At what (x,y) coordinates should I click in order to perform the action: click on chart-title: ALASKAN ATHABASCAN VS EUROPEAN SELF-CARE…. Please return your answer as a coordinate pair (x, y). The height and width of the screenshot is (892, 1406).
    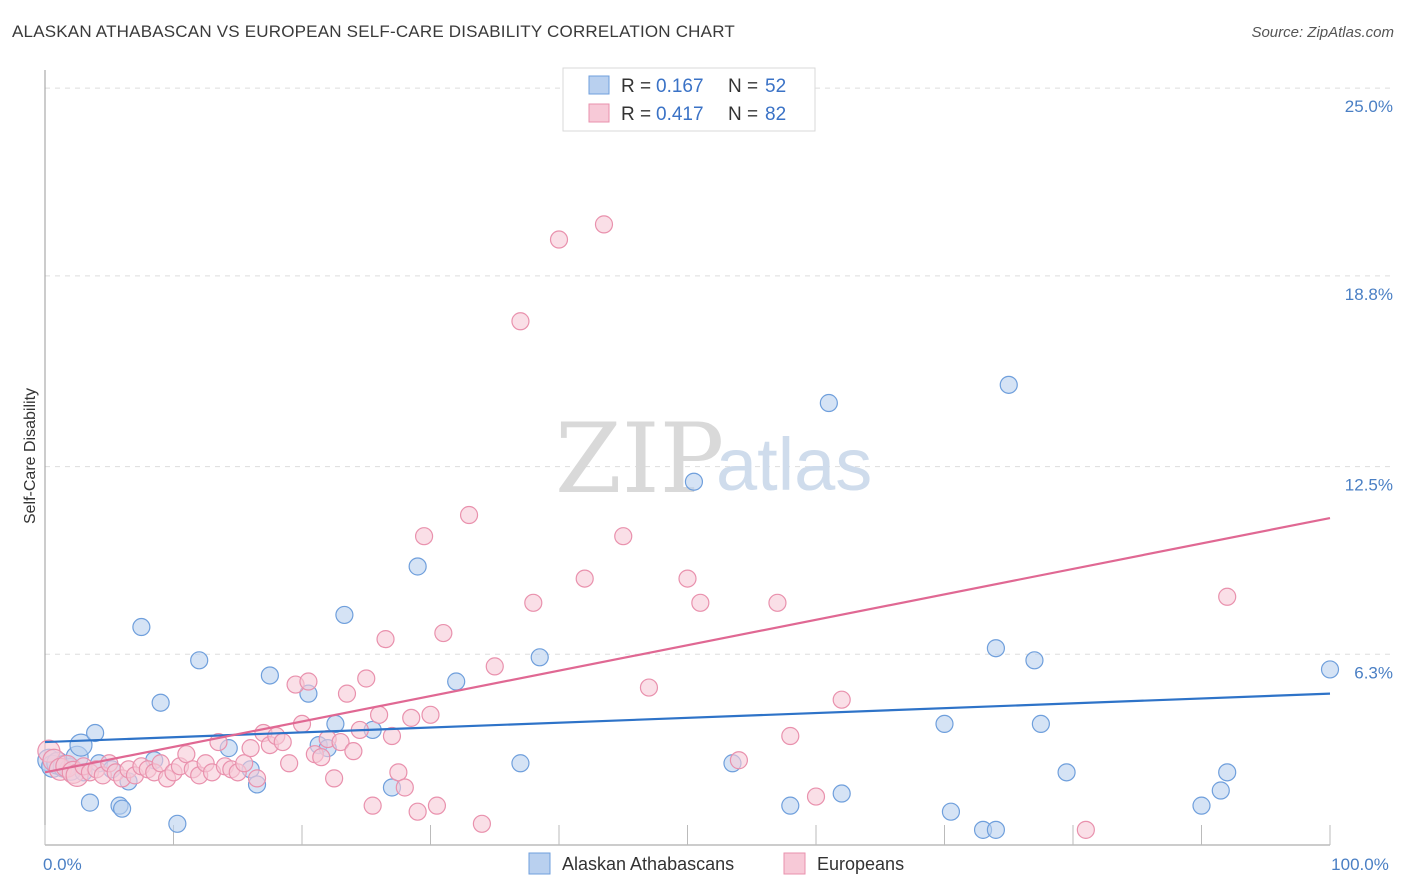
    Looking at the image, I should click on (373, 31).